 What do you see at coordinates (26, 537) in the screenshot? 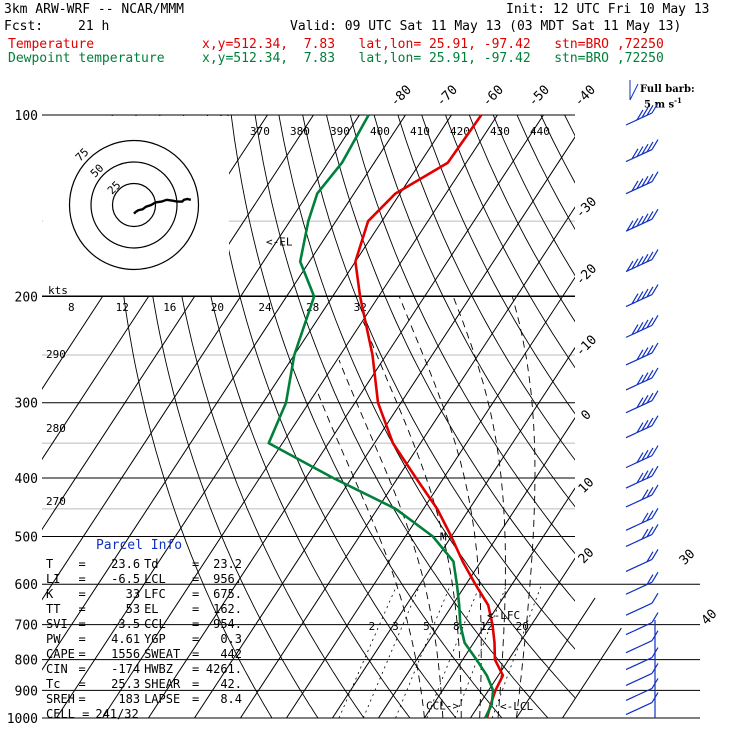
I see `pressure-tick-label: 500` at bounding box center [26, 537].